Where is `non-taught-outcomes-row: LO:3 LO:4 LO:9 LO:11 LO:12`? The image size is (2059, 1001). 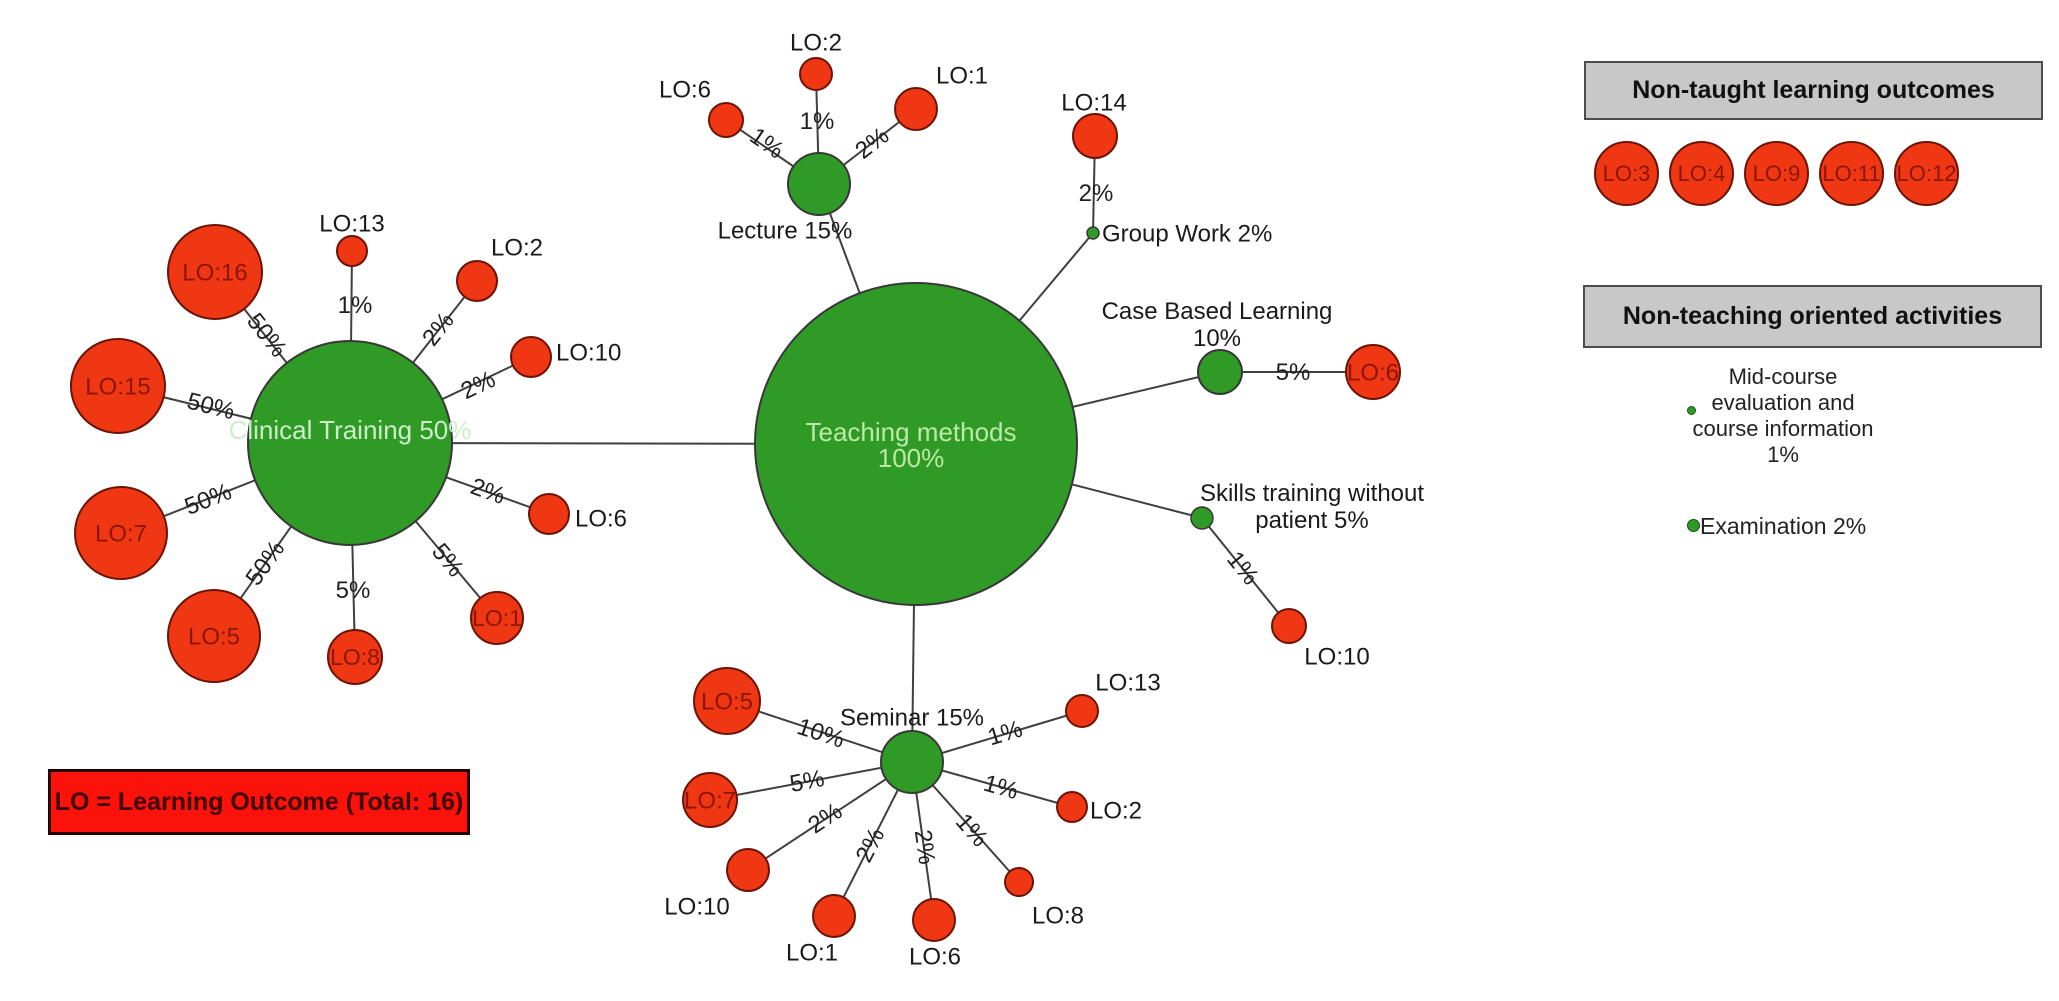 non-taught-outcomes-row: LO:3 LO:4 LO:9 LO:11 LO:12 is located at coordinates (1776, 173).